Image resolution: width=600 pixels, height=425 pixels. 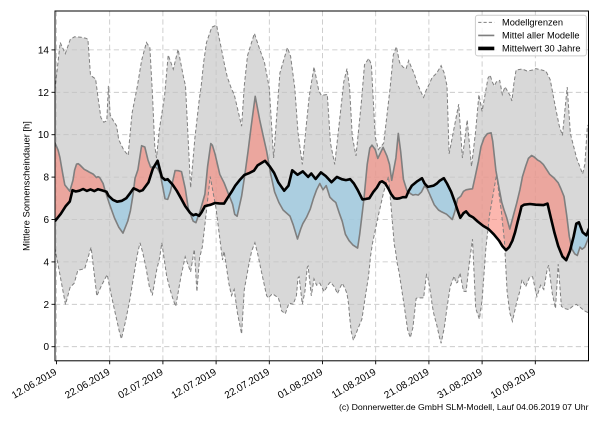 What do you see at coordinates (44, 93) in the screenshot?
I see `svg-text: 12` at bounding box center [44, 93].